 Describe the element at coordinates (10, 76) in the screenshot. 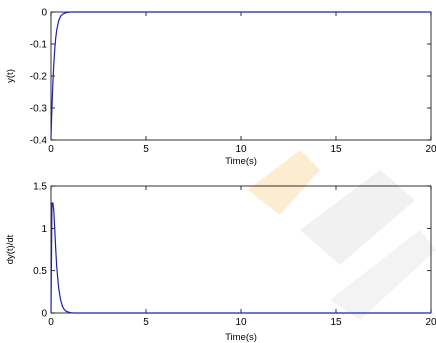

I see `y-axis-label: y(t)` at that location.